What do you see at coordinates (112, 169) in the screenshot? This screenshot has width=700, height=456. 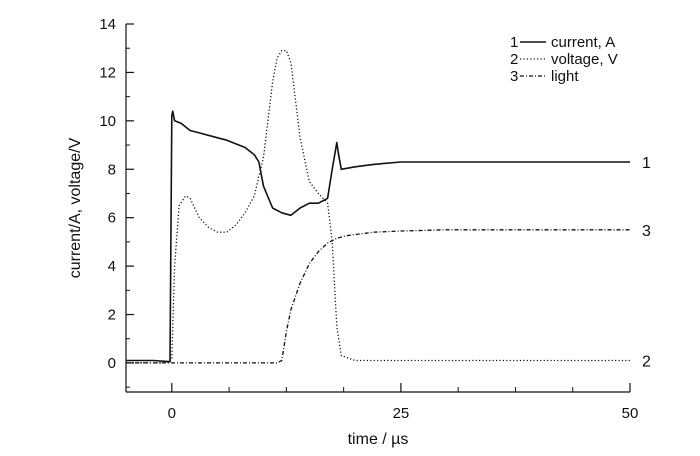 I see `y-tick-label: 8` at bounding box center [112, 169].